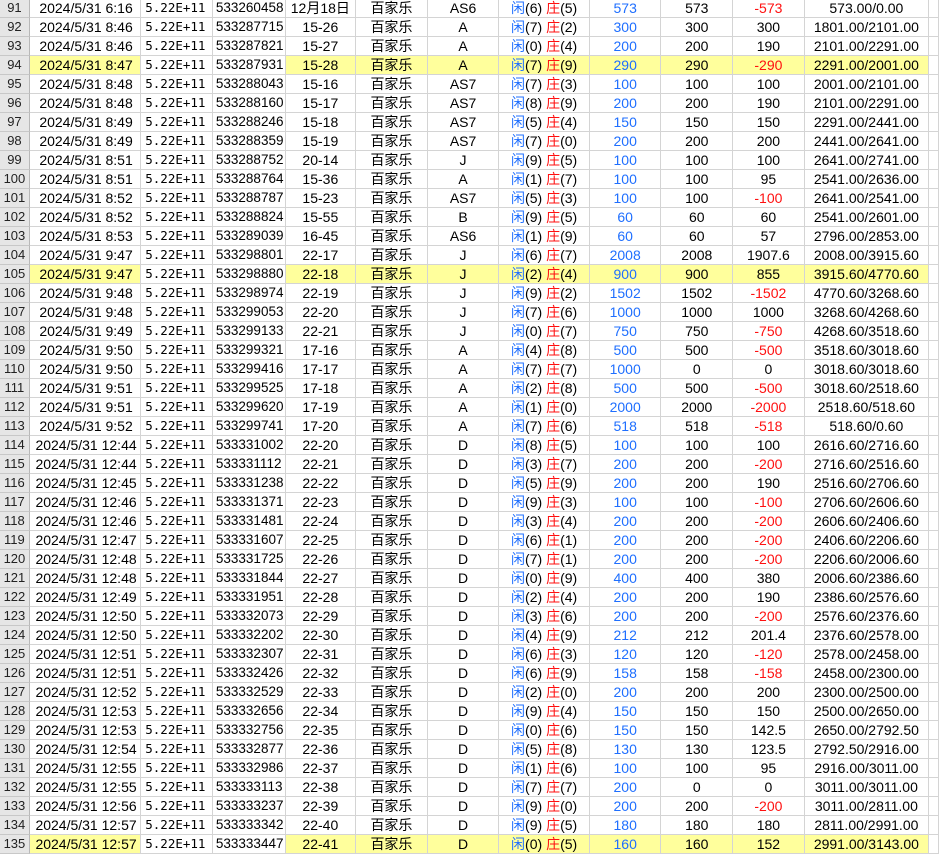 The width and height of the screenshot is (939, 857). What do you see at coordinates (625, 711) in the screenshot?
I see `bet-amount-cell: 150` at bounding box center [625, 711].